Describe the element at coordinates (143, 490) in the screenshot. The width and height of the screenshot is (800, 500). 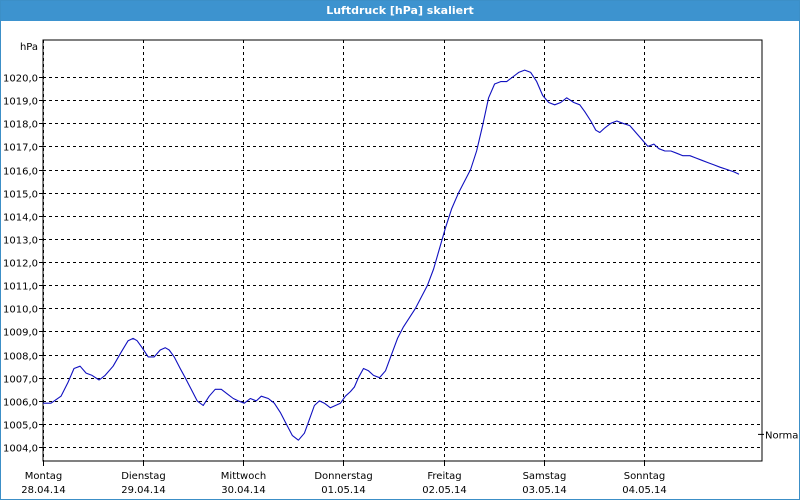
I see `x-tick-label-date: 29.04.14` at that location.